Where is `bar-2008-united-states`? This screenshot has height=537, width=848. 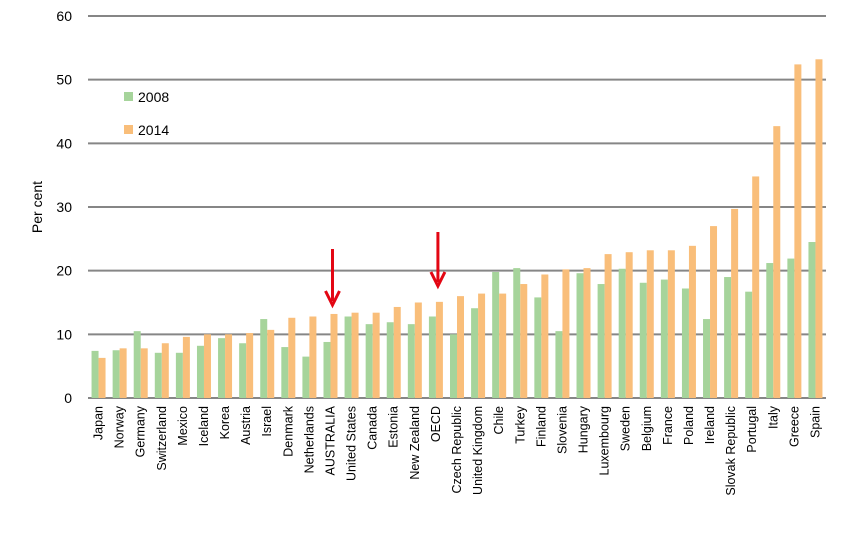 bar-2008-united-states is located at coordinates (348, 357).